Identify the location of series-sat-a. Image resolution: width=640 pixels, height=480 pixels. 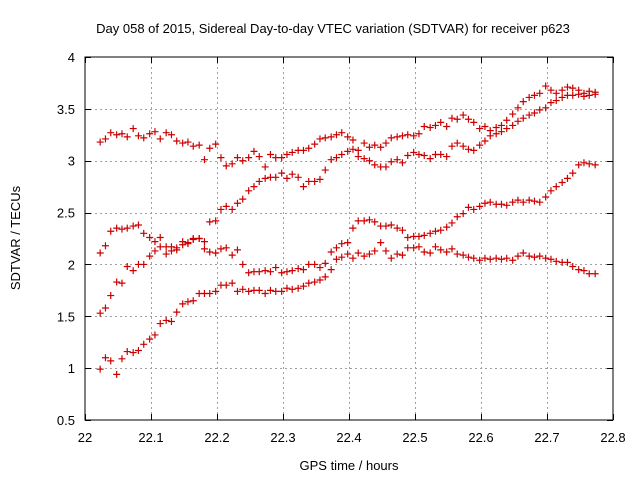
(347, 126).